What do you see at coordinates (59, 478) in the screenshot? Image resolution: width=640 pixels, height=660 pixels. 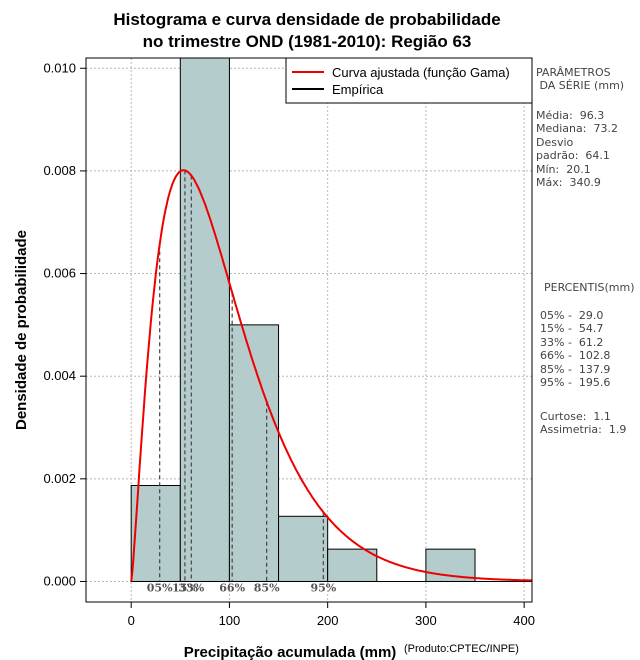 I see `y-tick-label: 0.002` at bounding box center [59, 478].